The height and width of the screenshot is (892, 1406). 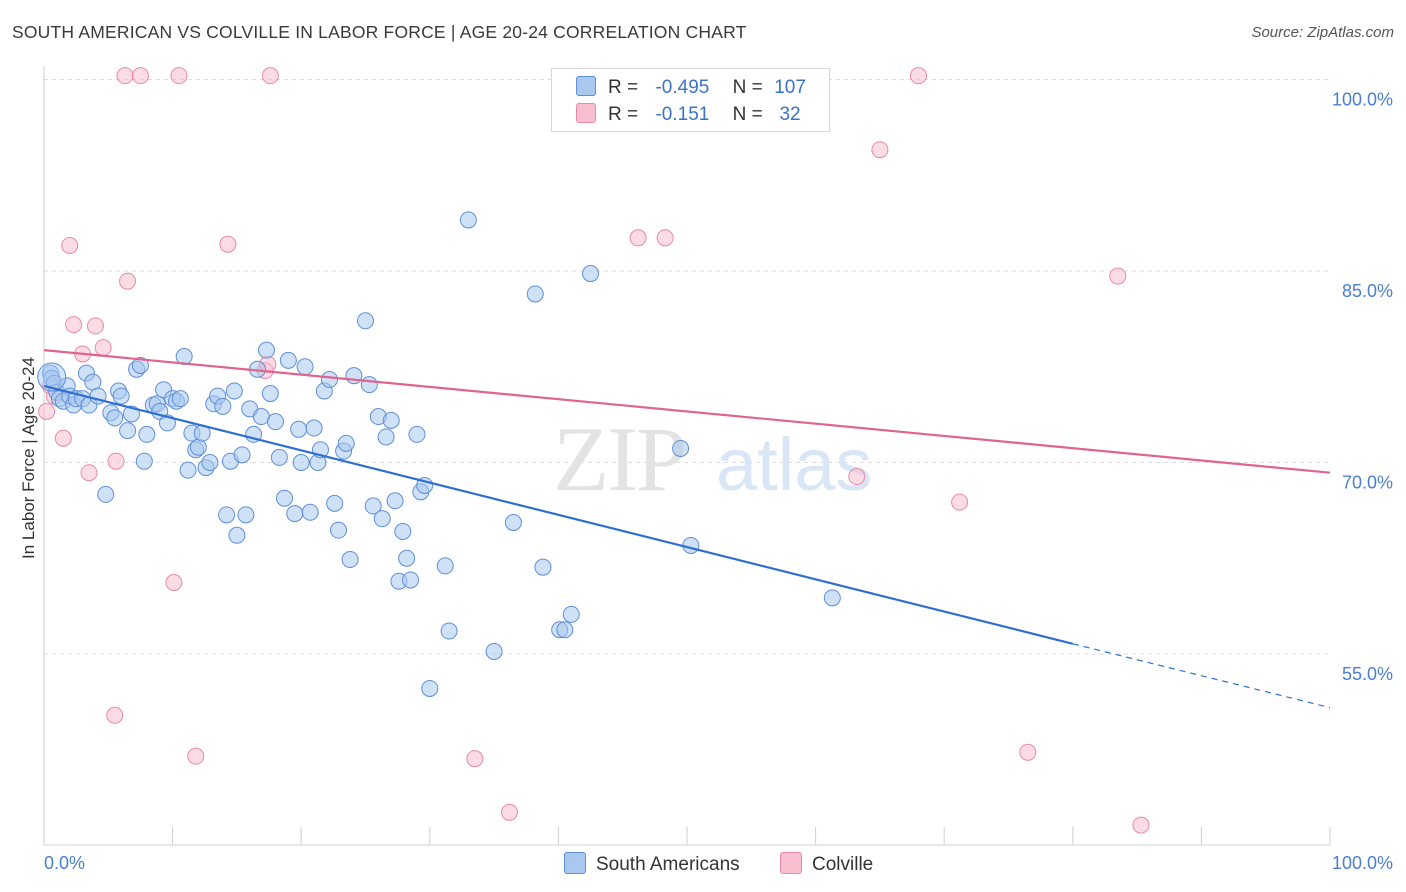 What do you see at coordinates (687, 411) in the screenshot?
I see `colville-trend-line` at bounding box center [687, 411].